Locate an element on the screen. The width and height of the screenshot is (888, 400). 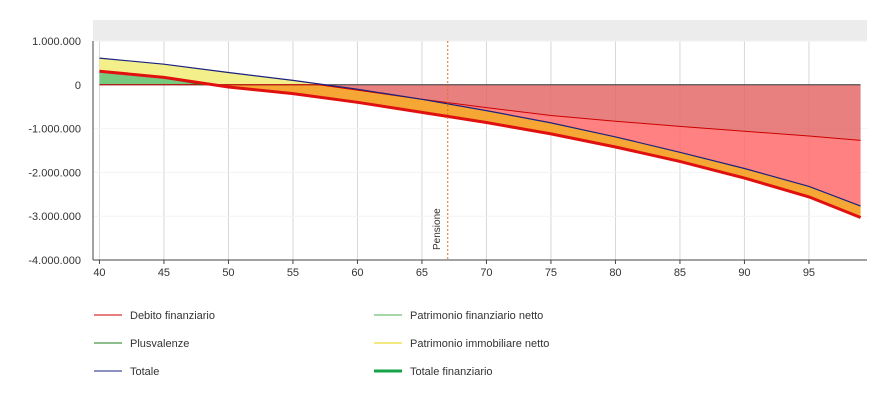
x-tick-label-4: 60 is located at coordinates (357, 273).